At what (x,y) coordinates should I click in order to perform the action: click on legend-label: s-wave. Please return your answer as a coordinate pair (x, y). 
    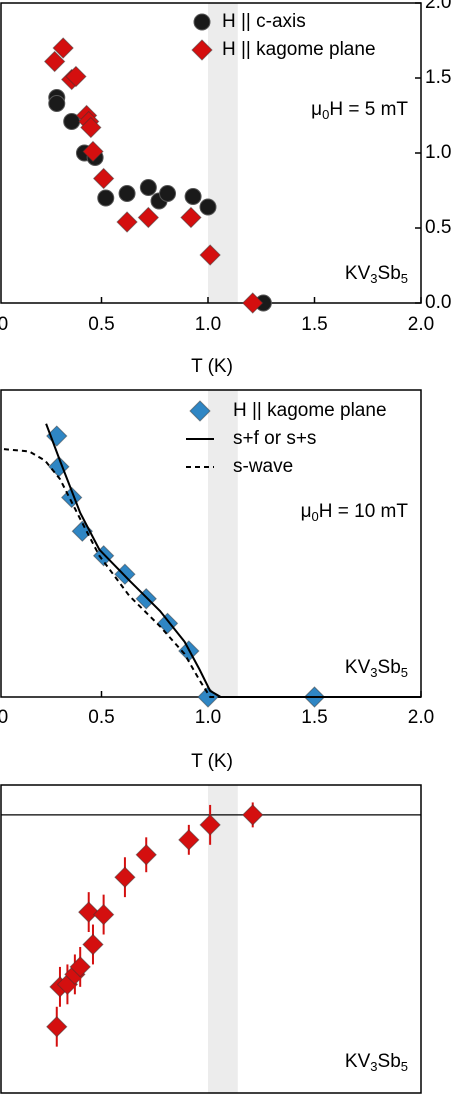
    Looking at the image, I should click on (263, 466).